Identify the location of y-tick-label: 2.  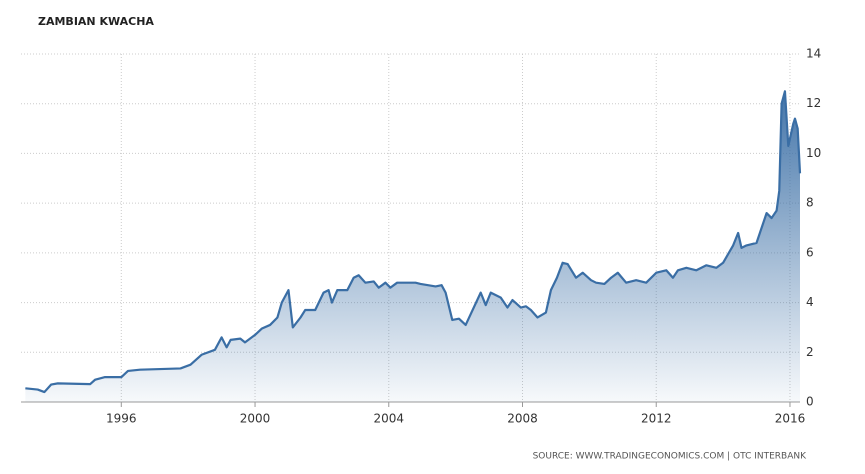
(810, 352).